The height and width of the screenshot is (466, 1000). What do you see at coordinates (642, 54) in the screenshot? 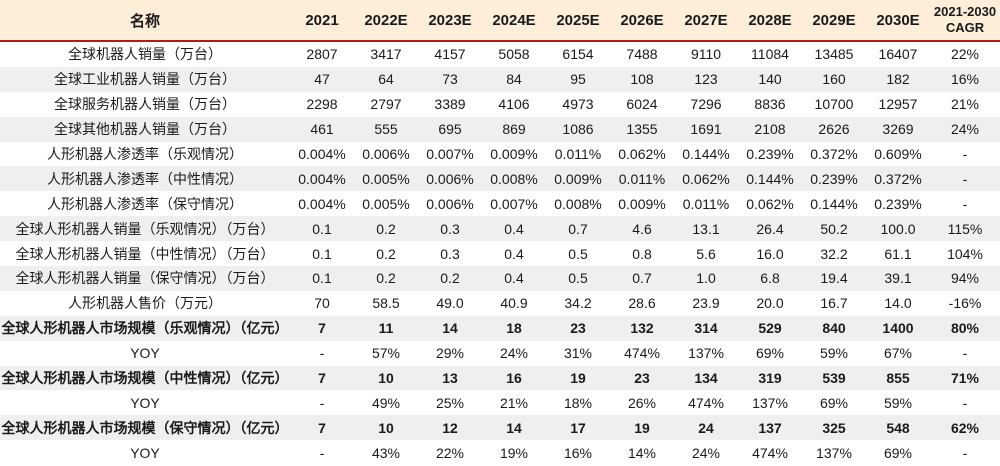
I see `cell-value: 7488` at bounding box center [642, 54].